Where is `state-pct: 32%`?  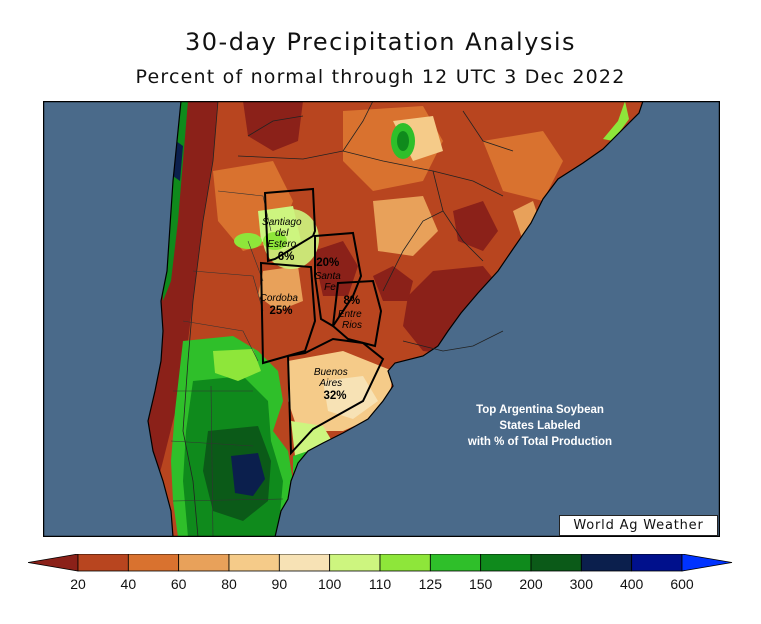
state-pct: 32% is located at coordinates (334, 396).